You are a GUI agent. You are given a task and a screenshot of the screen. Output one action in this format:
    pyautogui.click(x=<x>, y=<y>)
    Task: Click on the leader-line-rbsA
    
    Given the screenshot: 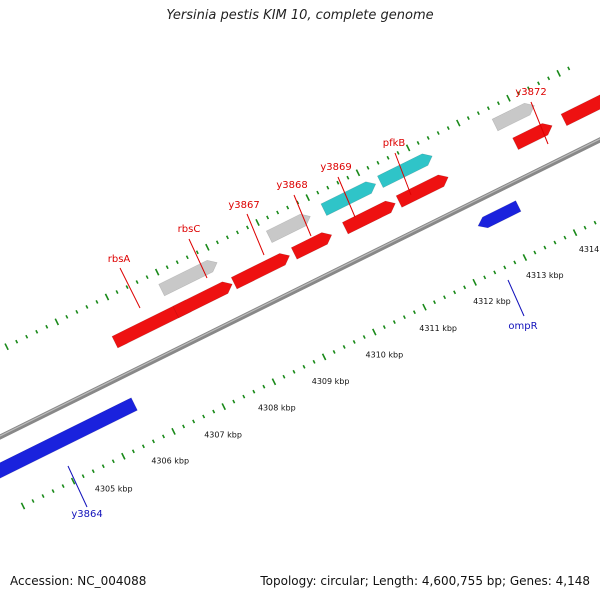 What is the action you would take?
    pyautogui.click(x=130, y=288)
    